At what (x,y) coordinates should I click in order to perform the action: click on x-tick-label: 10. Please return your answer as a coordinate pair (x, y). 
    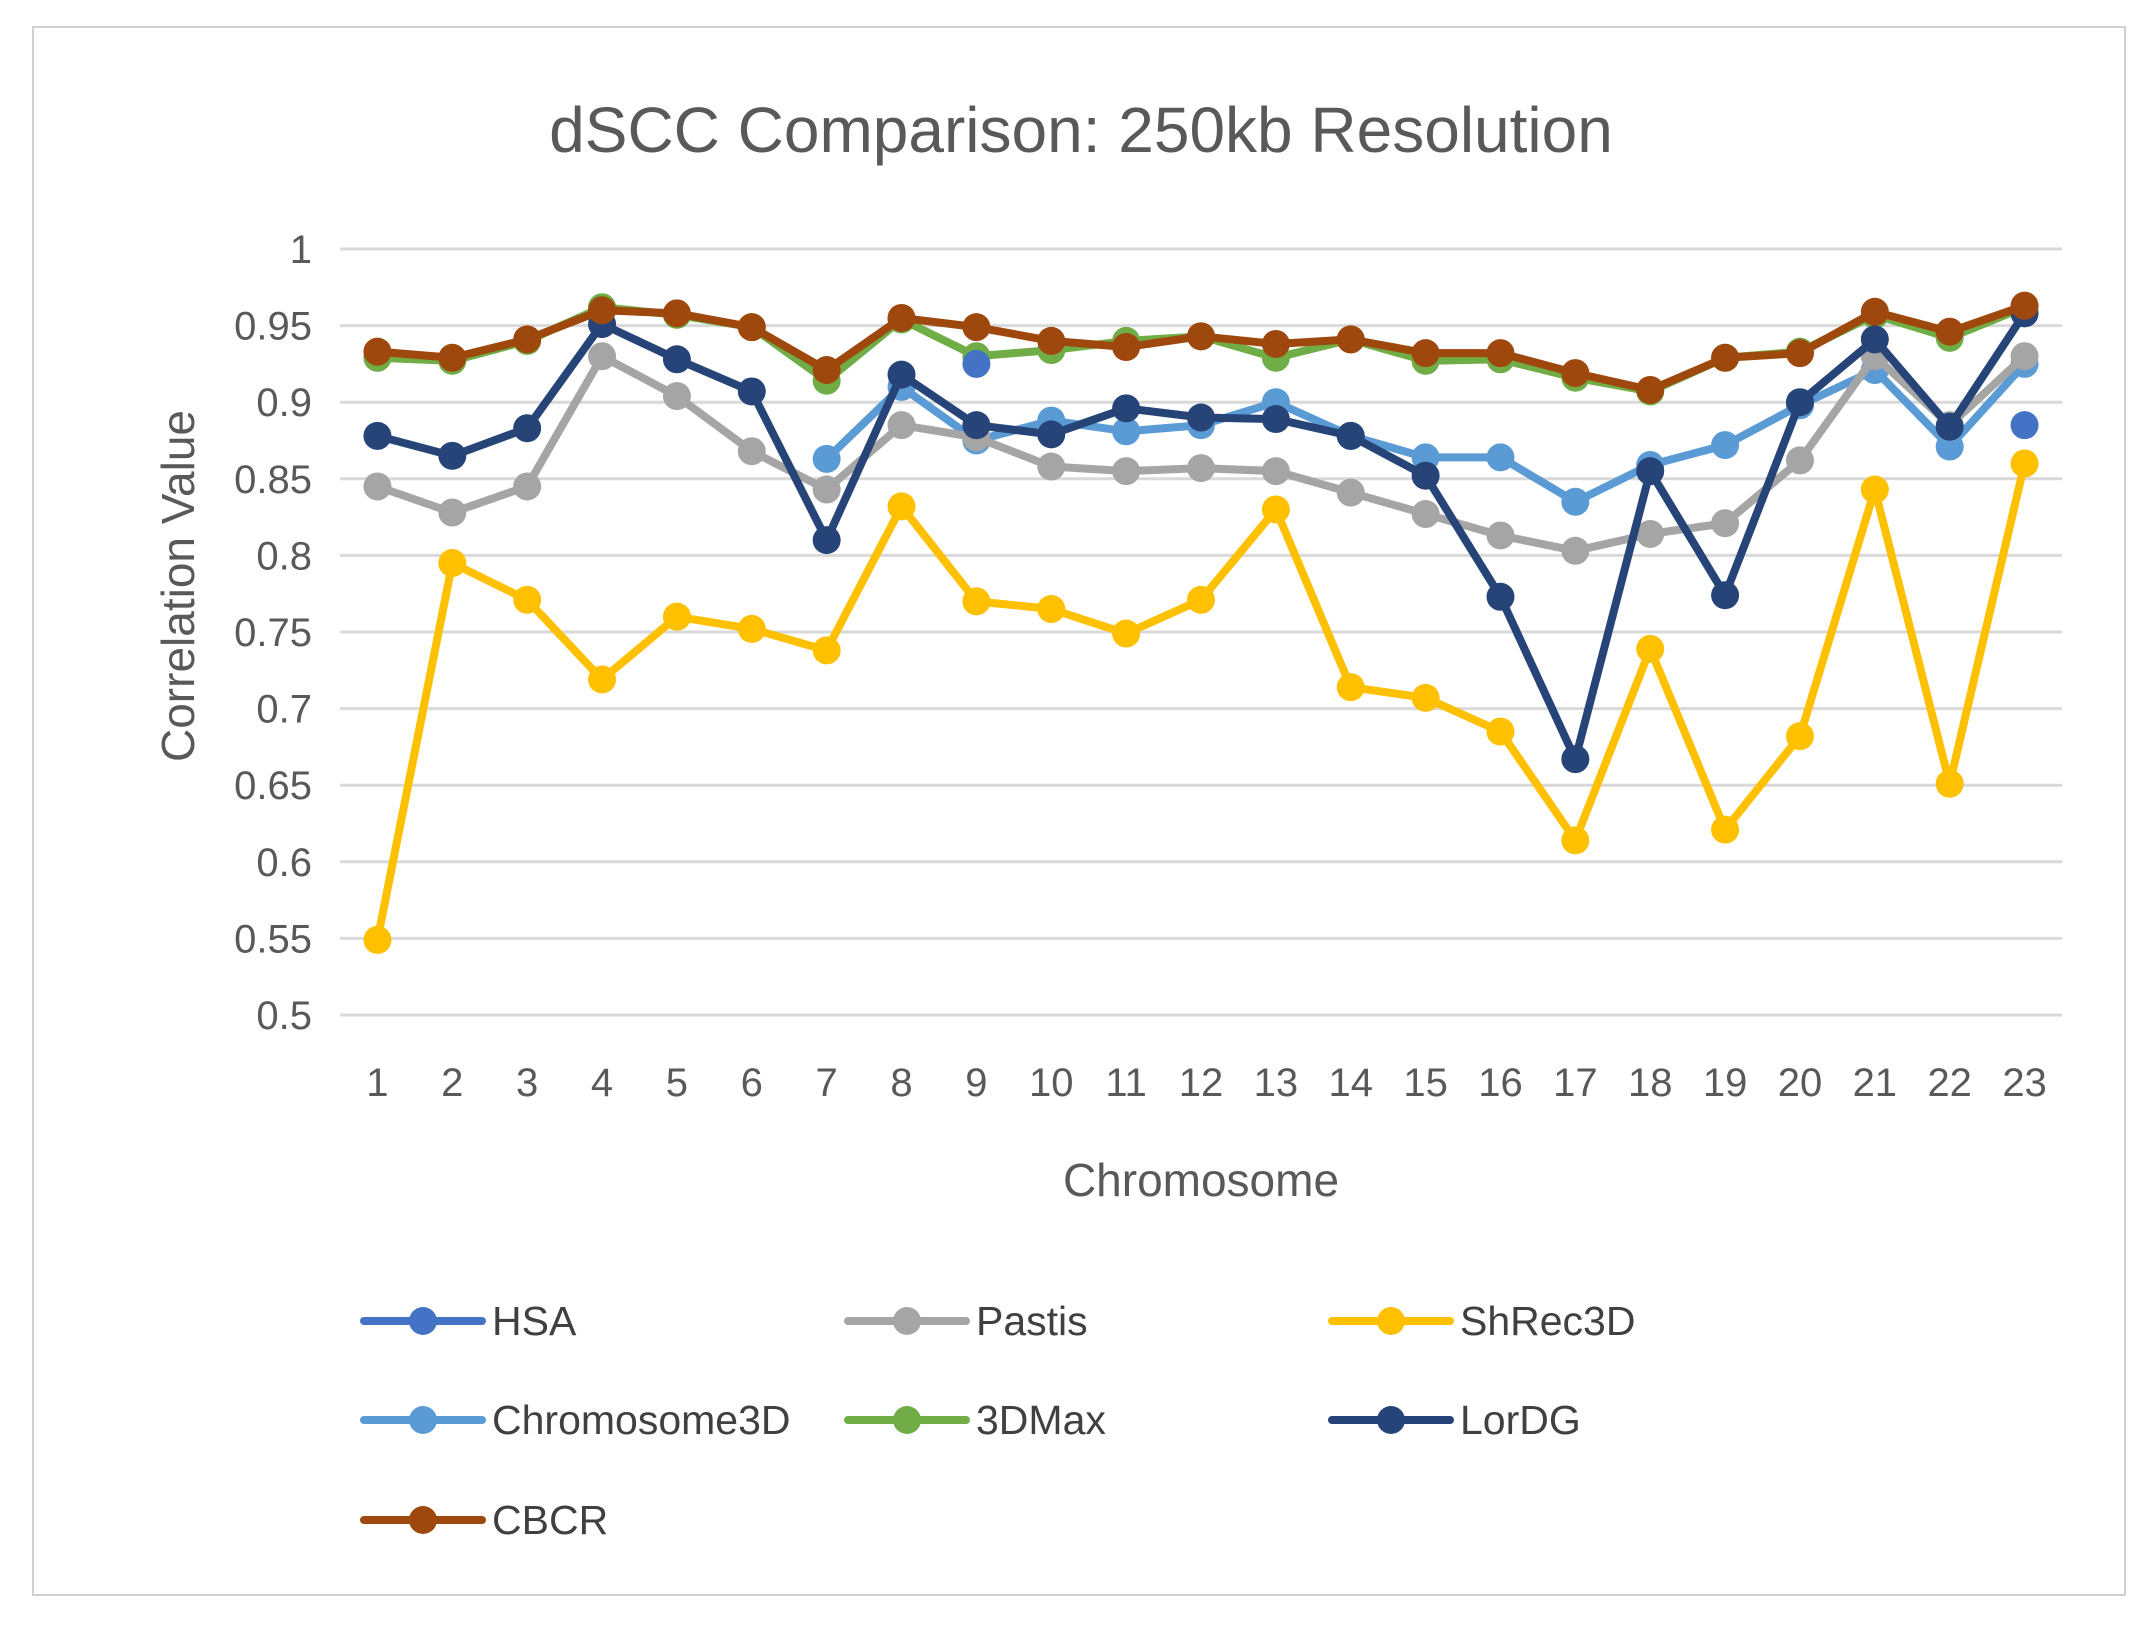
    Looking at the image, I should click on (1051, 1083).